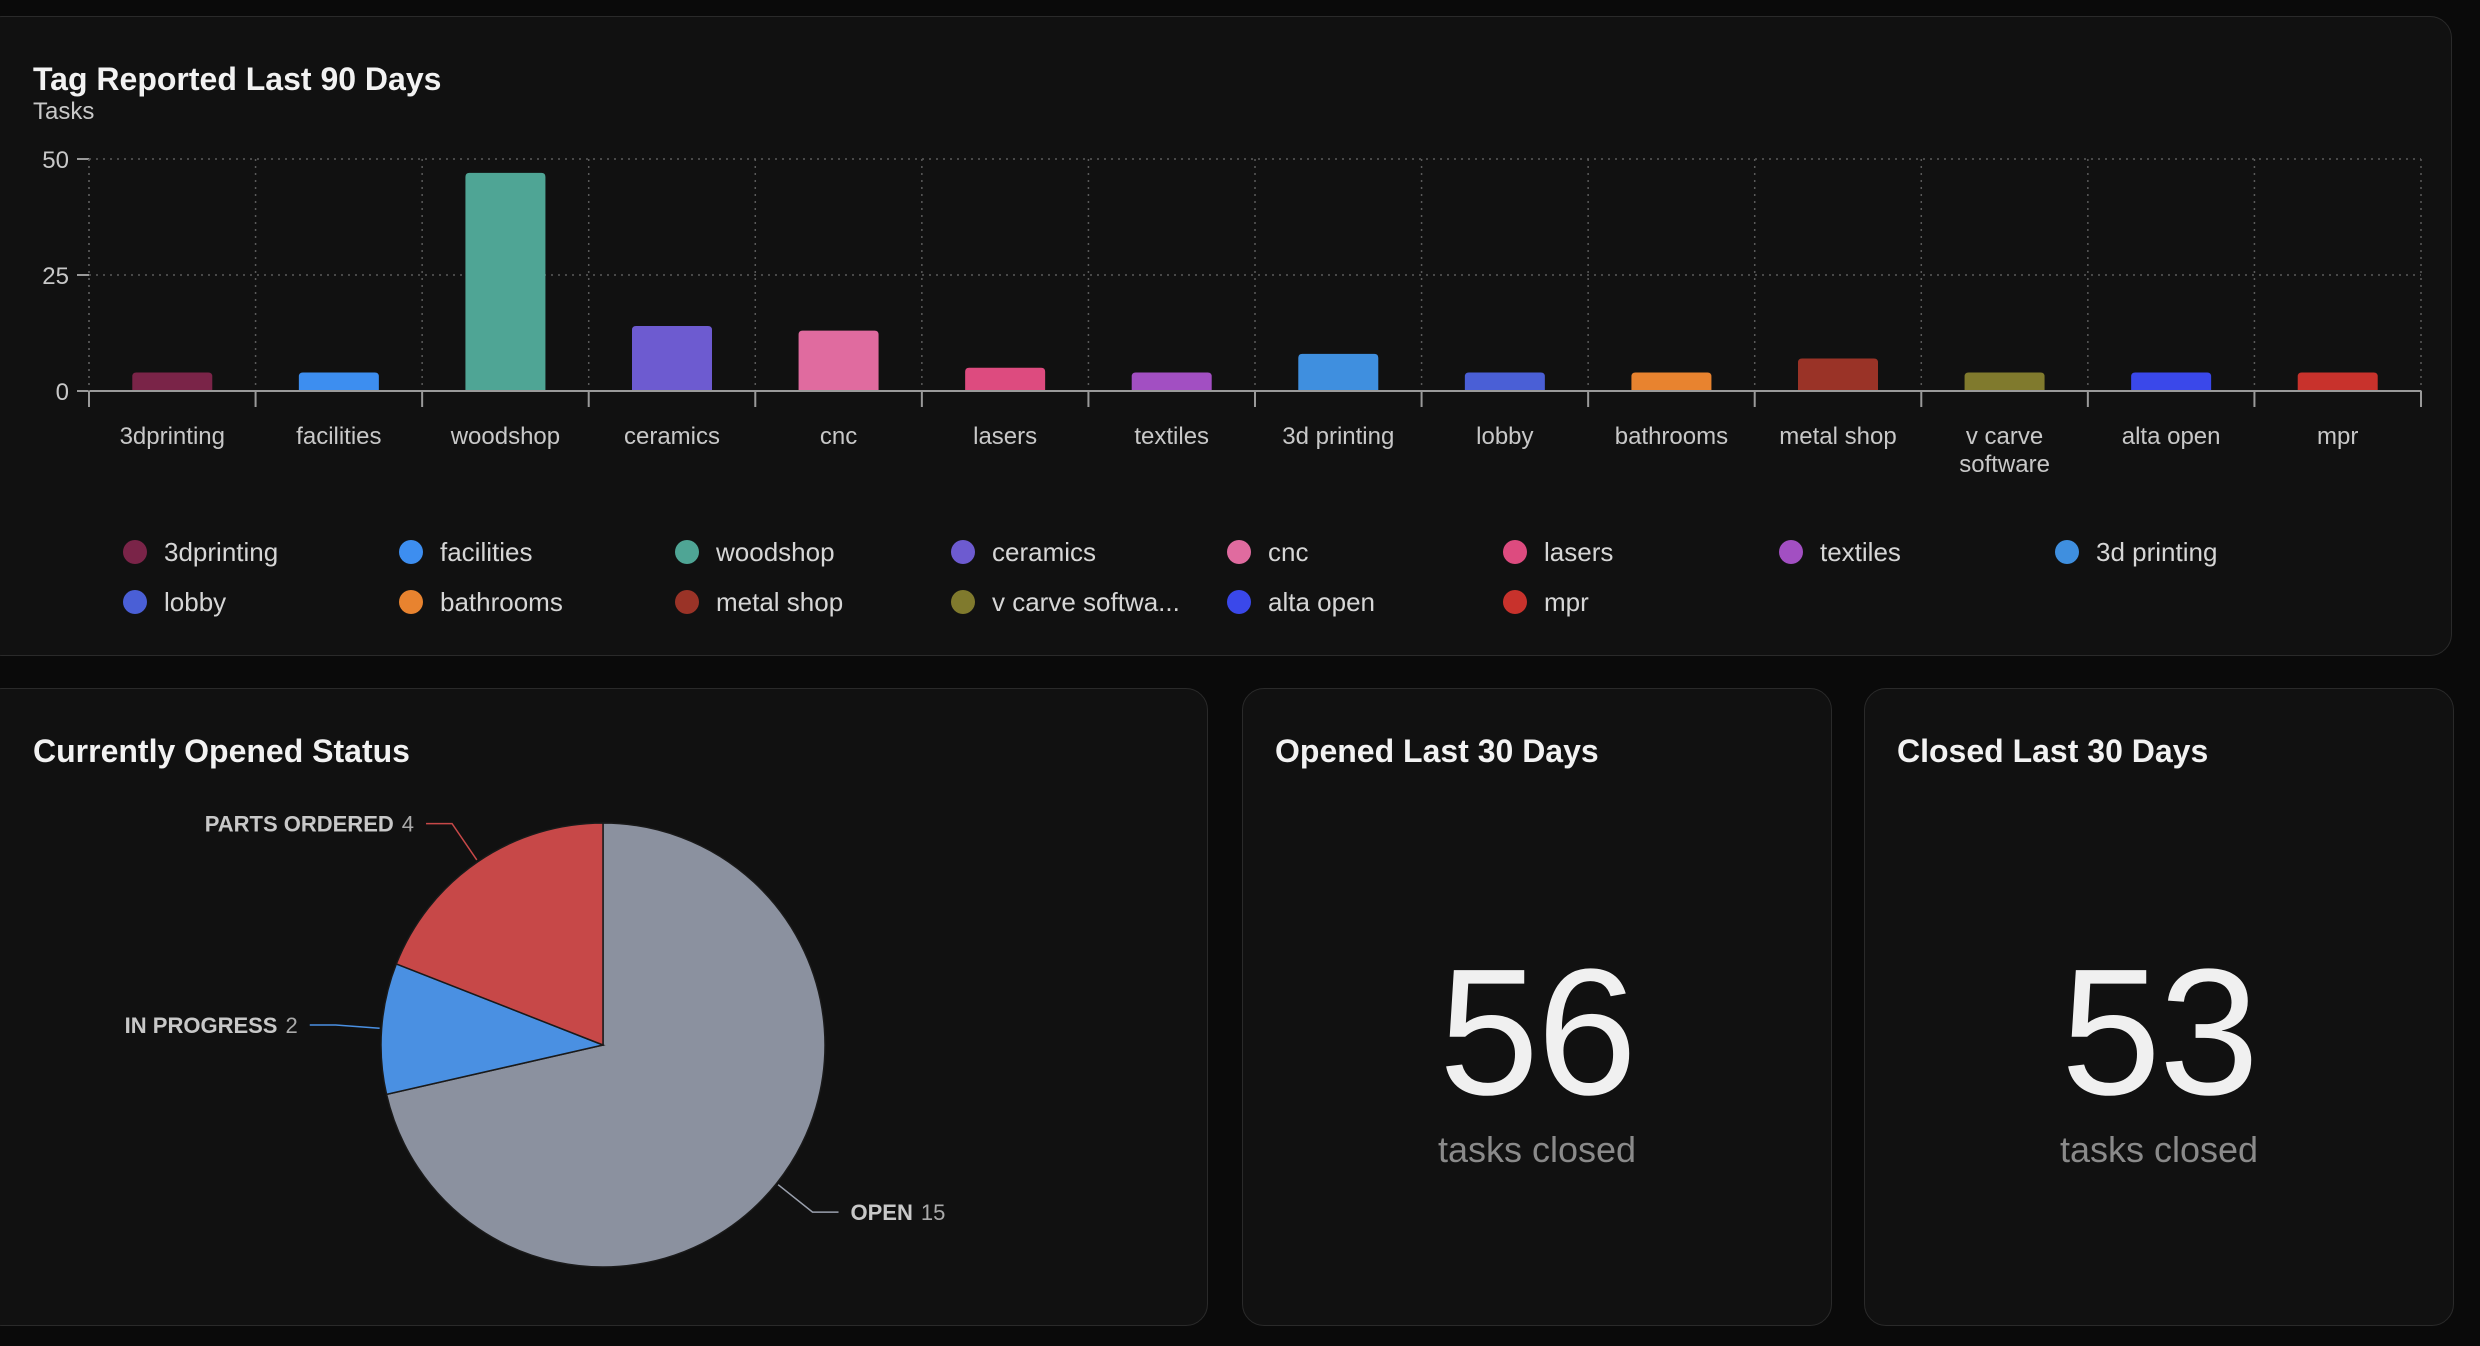  What do you see at coordinates (1837, 436) in the screenshot?
I see `x-tick-label: metal shop` at bounding box center [1837, 436].